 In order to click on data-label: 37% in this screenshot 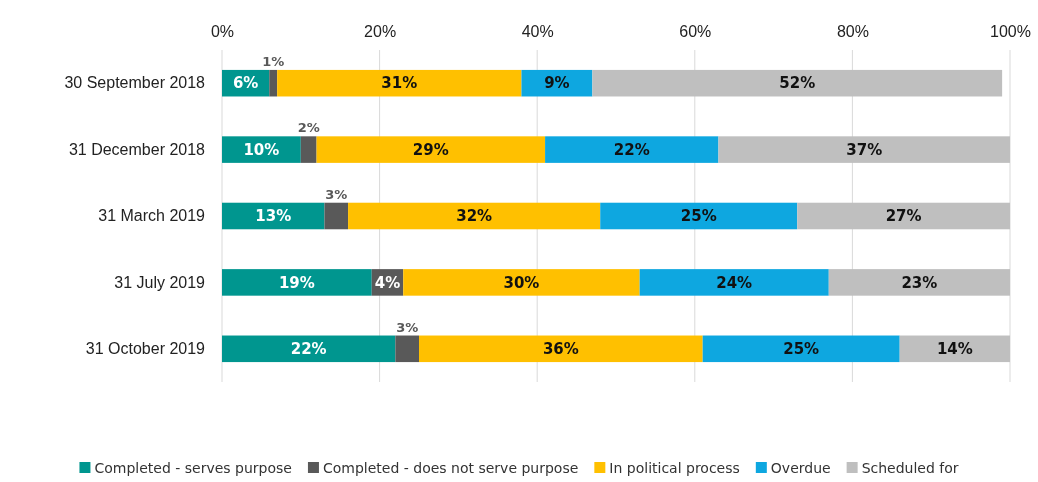, I will do `click(864, 149)`.